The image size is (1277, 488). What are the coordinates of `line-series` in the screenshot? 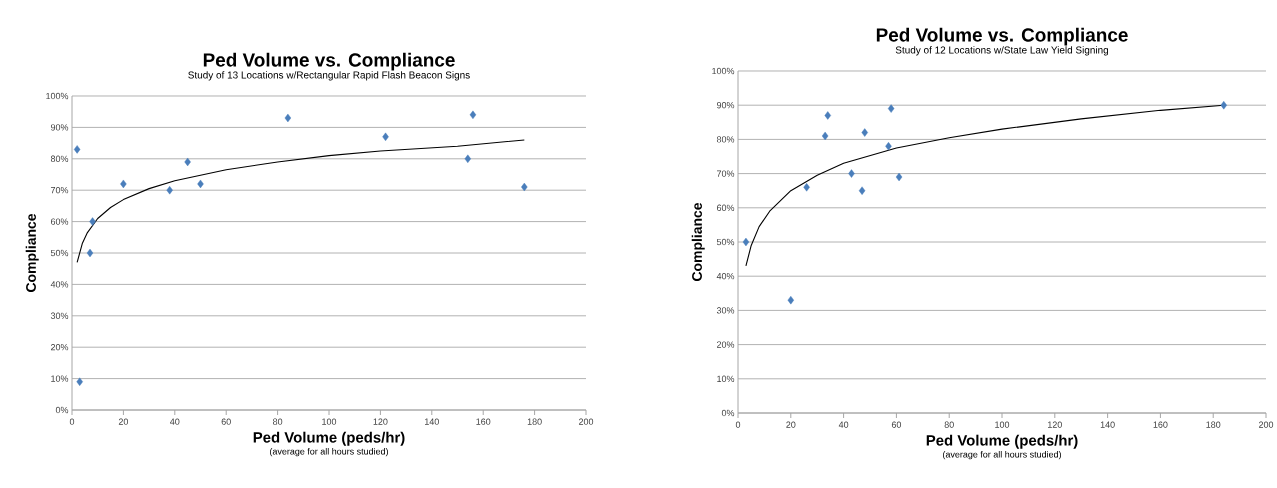 It's located at (300, 201).